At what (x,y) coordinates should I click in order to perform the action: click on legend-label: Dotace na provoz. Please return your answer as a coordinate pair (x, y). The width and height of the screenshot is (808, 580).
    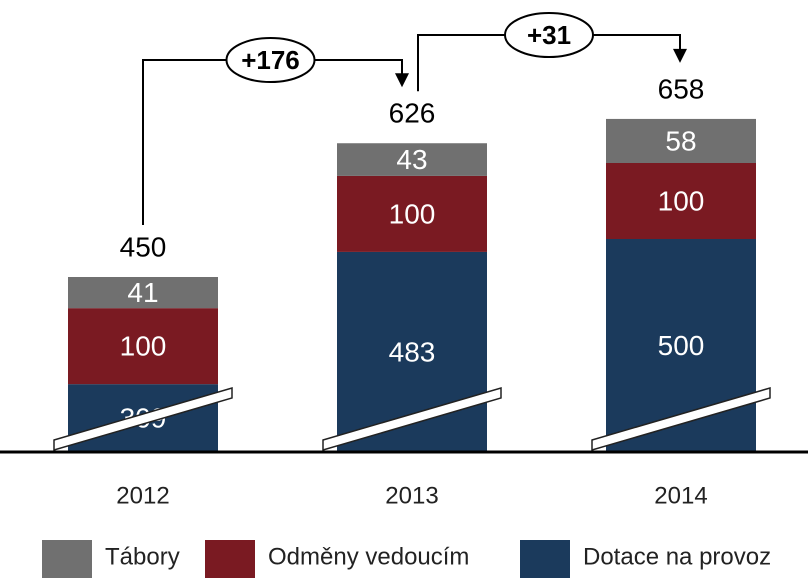
    Looking at the image, I should click on (677, 556).